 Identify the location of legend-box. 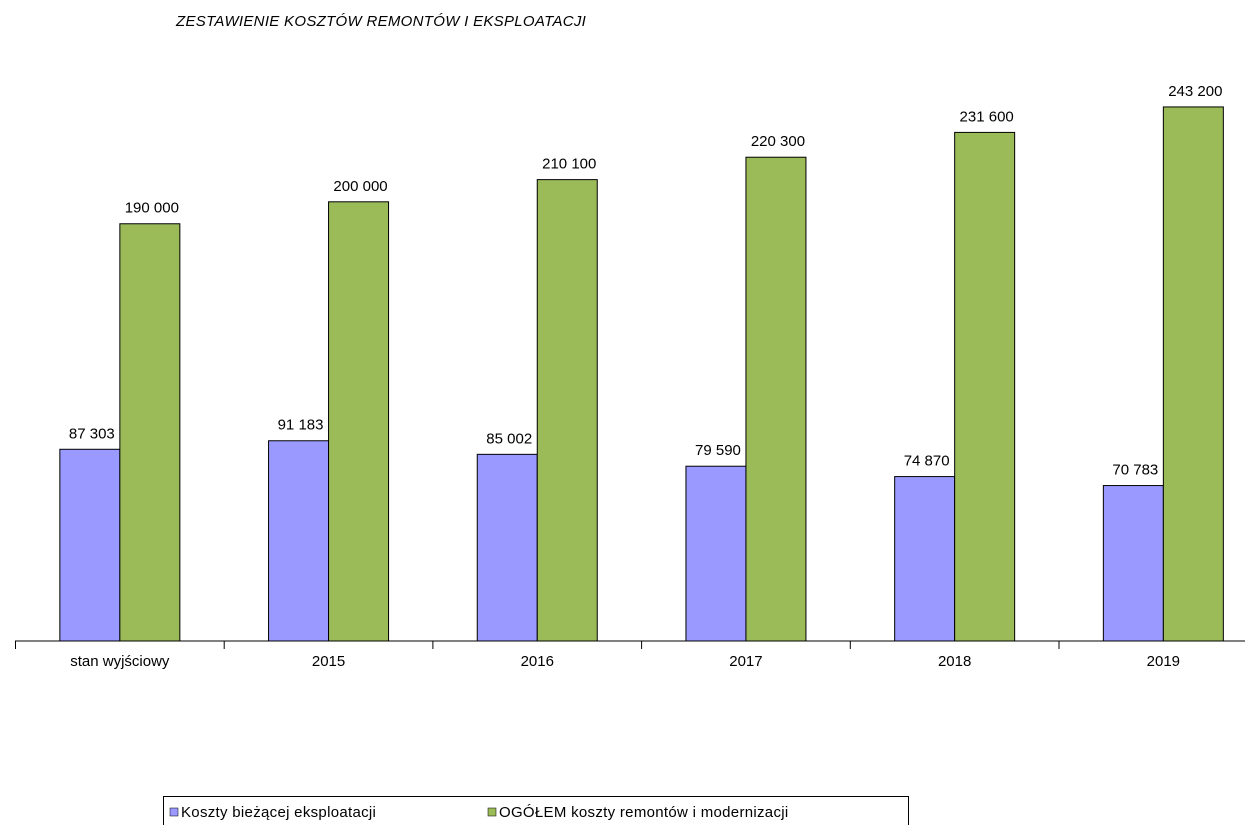
(536, 810).